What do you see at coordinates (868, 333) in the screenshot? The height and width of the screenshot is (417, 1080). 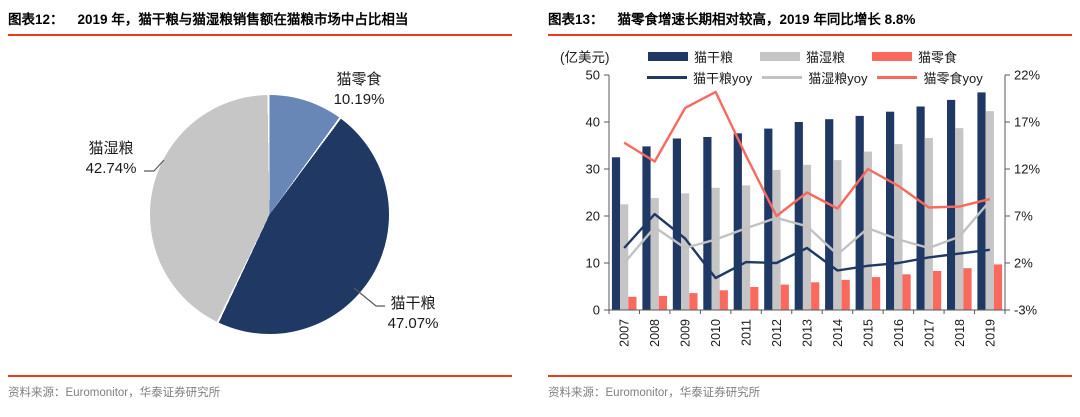 I see `x-axis-label-2015: 2015` at bounding box center [868, 333].